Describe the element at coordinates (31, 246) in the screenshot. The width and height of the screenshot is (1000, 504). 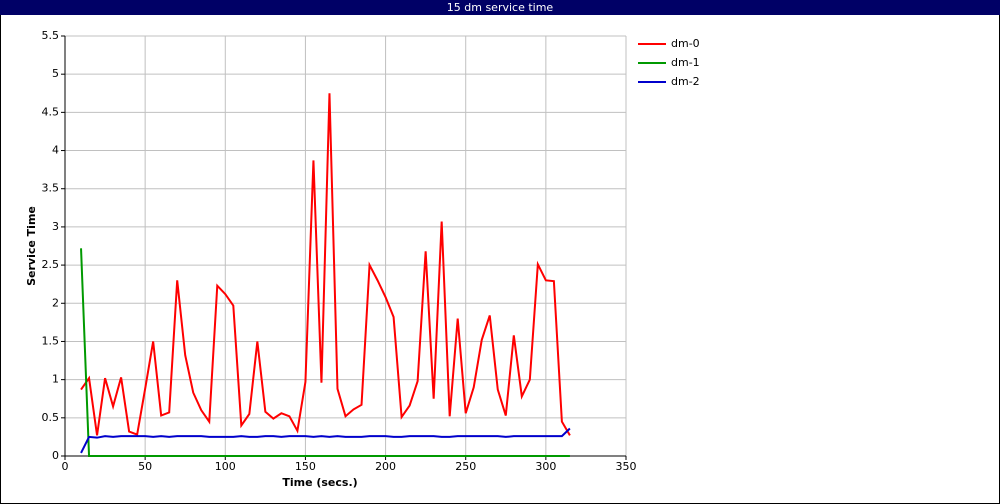
I see `y-axis-label: Service Time` at that location.